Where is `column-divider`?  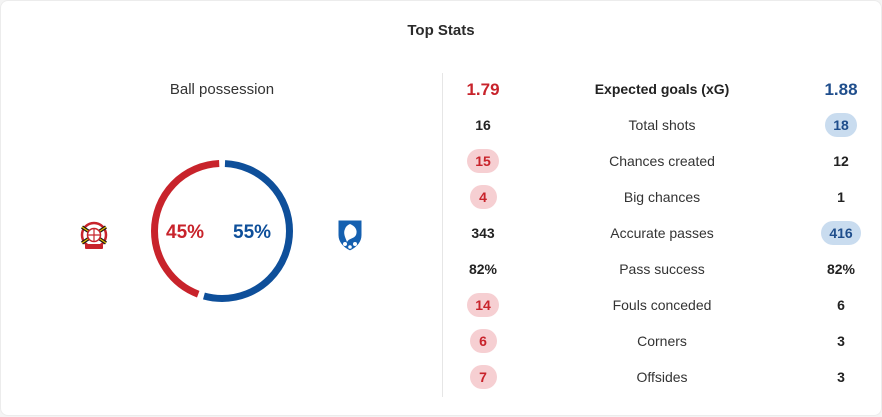 column-divider is located at coordinates (442, 235).